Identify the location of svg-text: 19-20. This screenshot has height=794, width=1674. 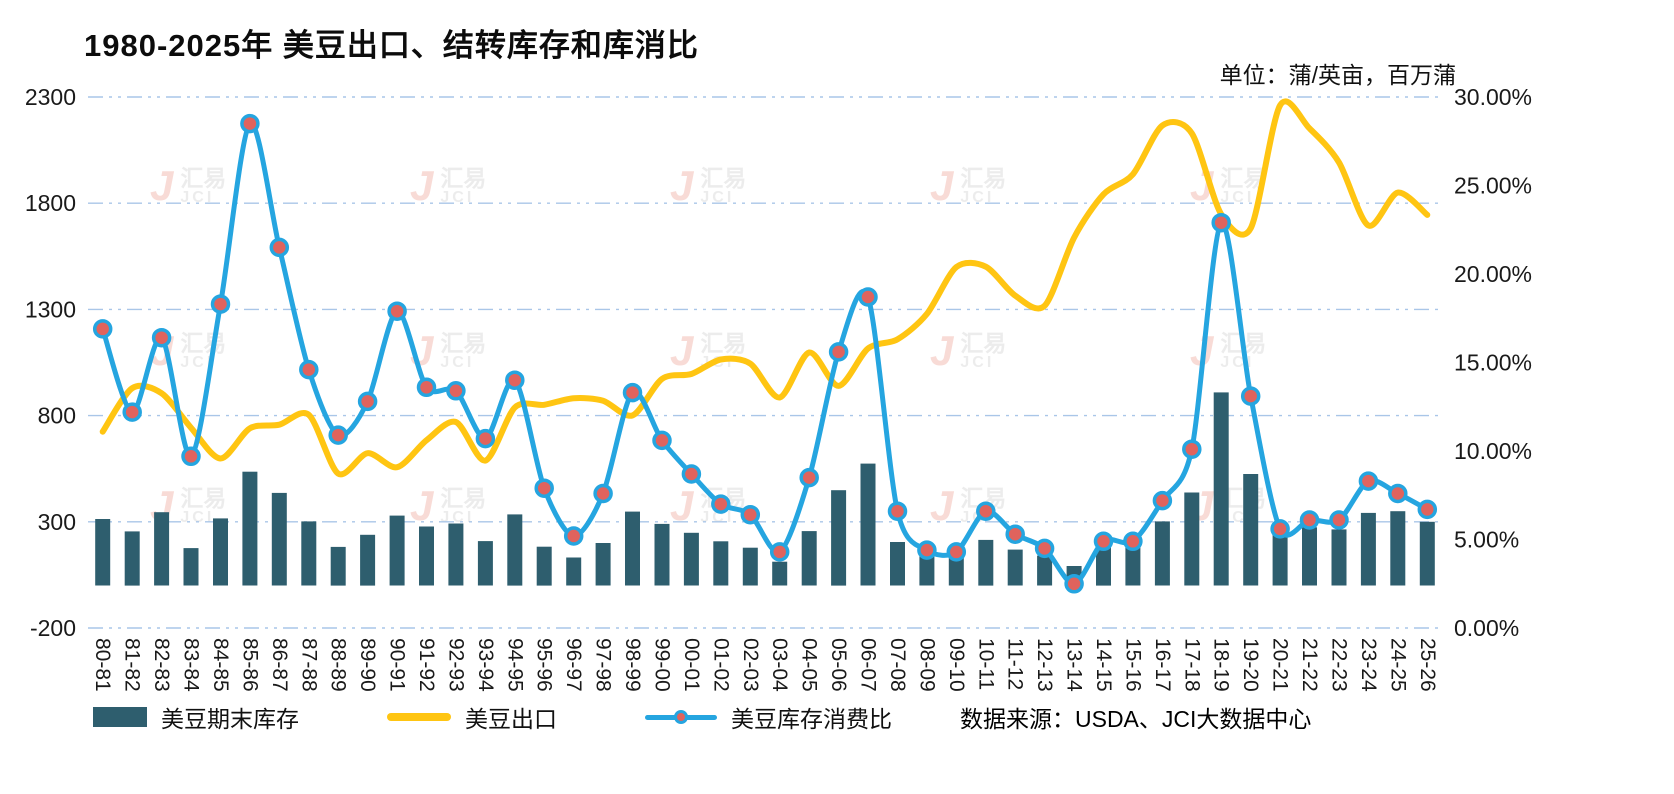
(1250, 665).